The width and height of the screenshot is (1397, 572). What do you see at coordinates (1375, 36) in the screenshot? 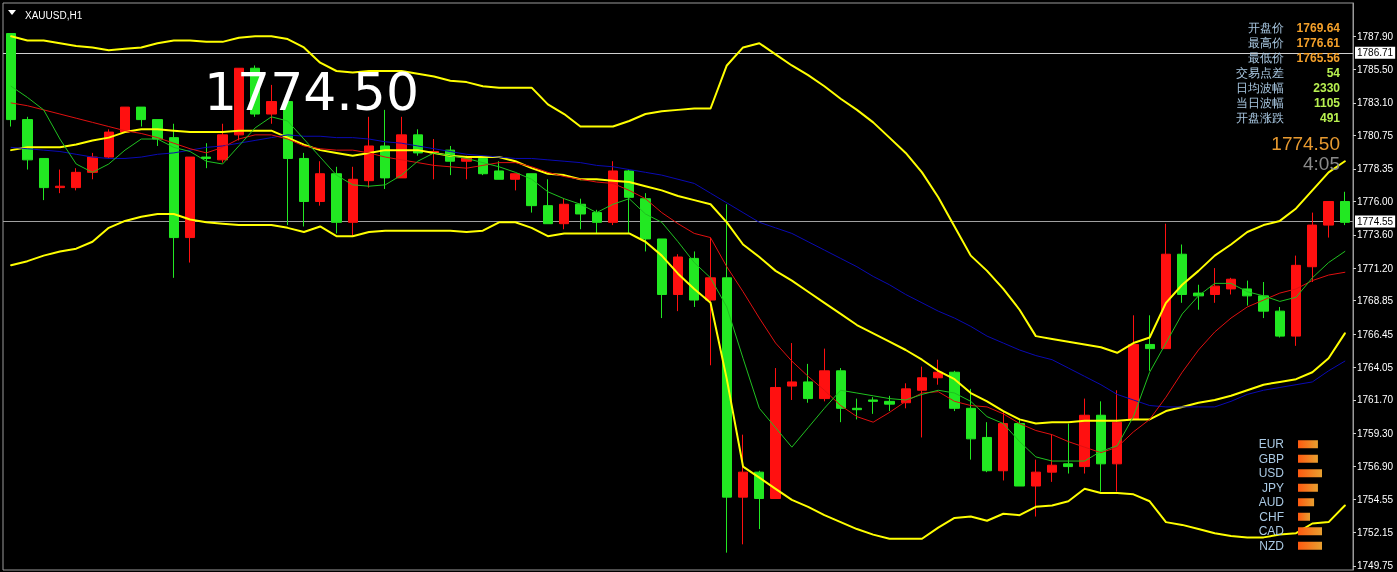
I see `y-tick-label: 1787.90` at bounding box center [1375, 36].